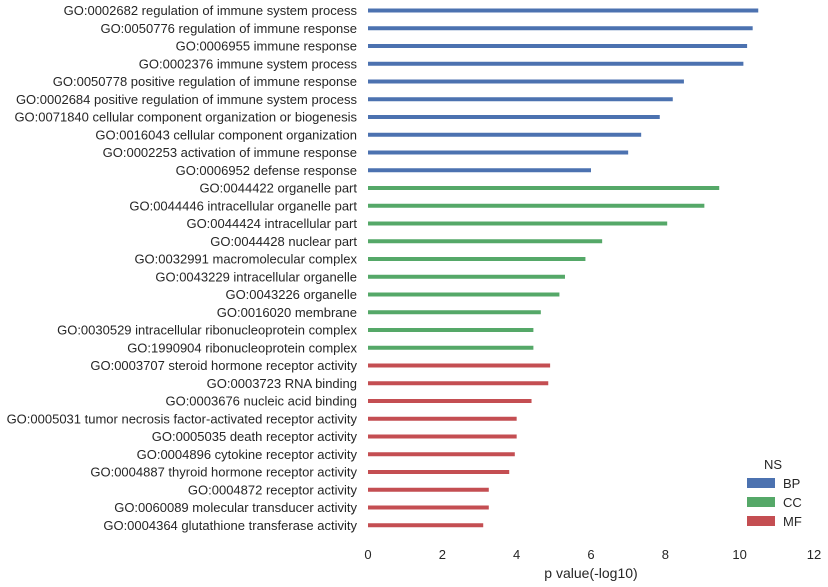 Image resolution: width=828 pixels, height=587 pixels. I want to click on category-label: GO:0044446 intracellular organelle part, so click(243, 205).